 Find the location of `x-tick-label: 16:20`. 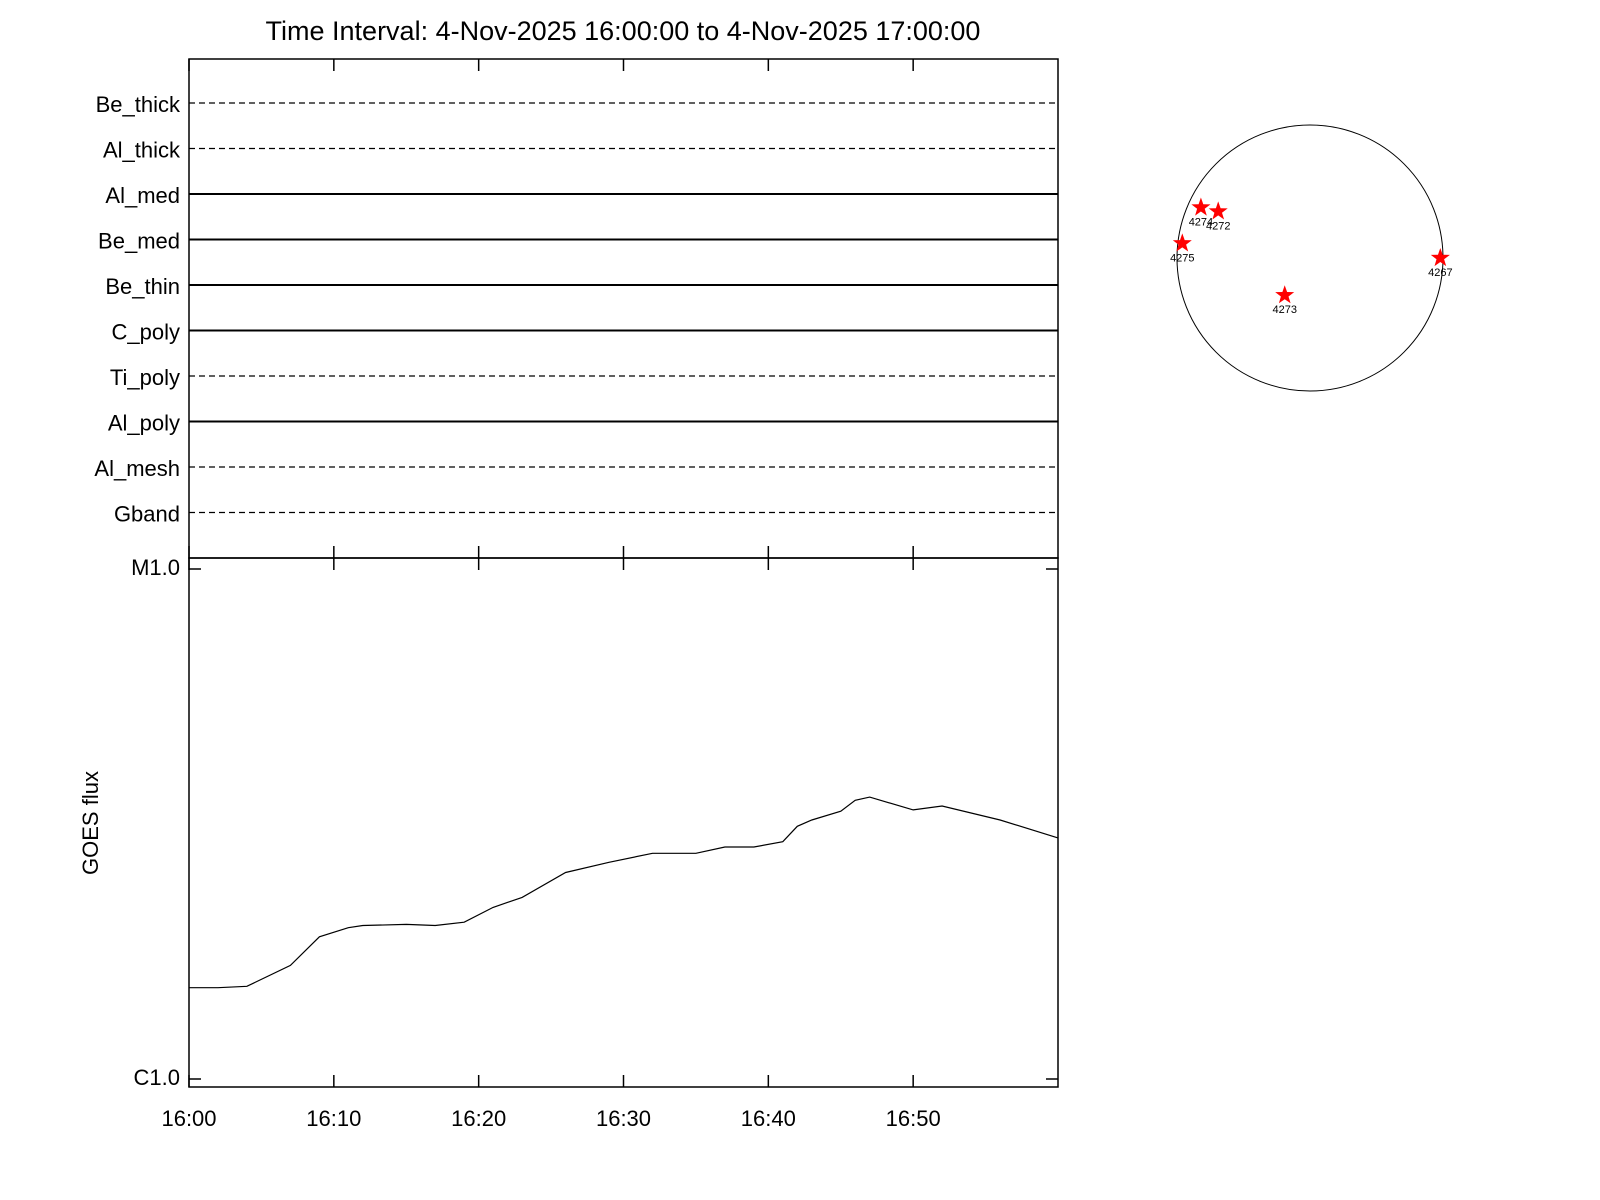

x-tick-label: 16:20 is located at coordinates (478, 1118).